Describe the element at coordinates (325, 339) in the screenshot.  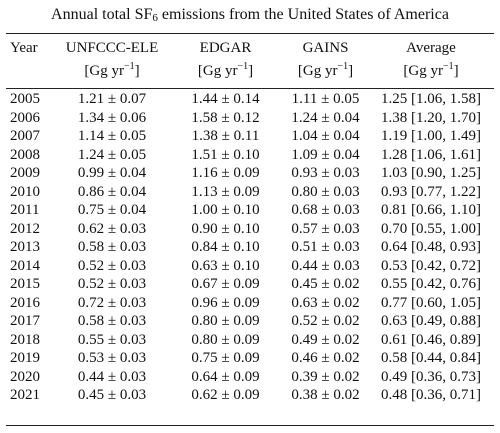
I see `cell-gains: 0.49 ± 0.02` at that location.